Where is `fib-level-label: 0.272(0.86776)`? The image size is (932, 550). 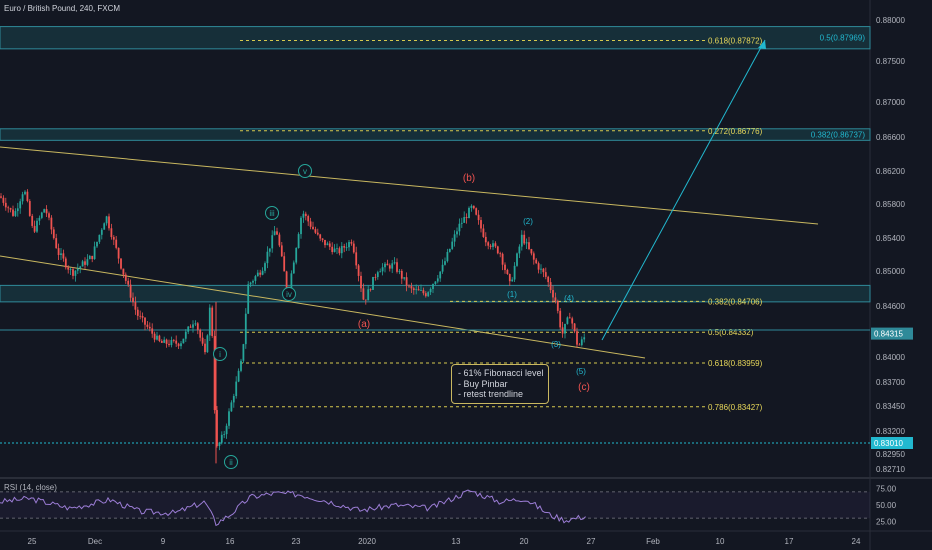 fib-level-label: 0.272(0.86776) is located at coordinates (735, 131).